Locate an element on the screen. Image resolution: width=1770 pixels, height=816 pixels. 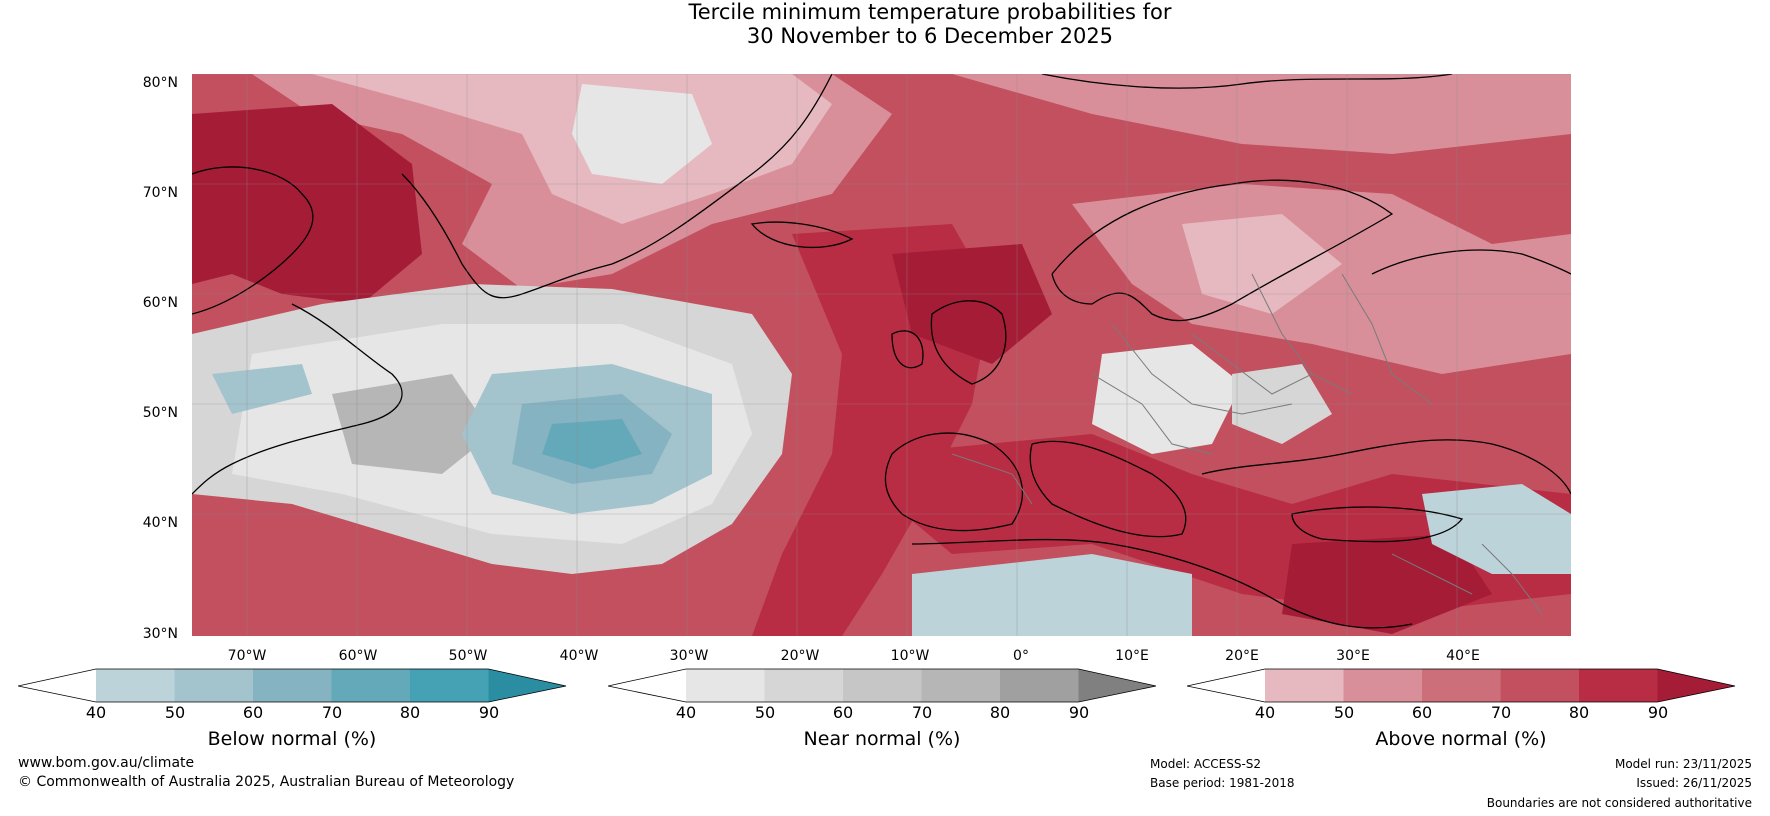
lat-label-50n: 50°N is located at coordinates (160, 413).